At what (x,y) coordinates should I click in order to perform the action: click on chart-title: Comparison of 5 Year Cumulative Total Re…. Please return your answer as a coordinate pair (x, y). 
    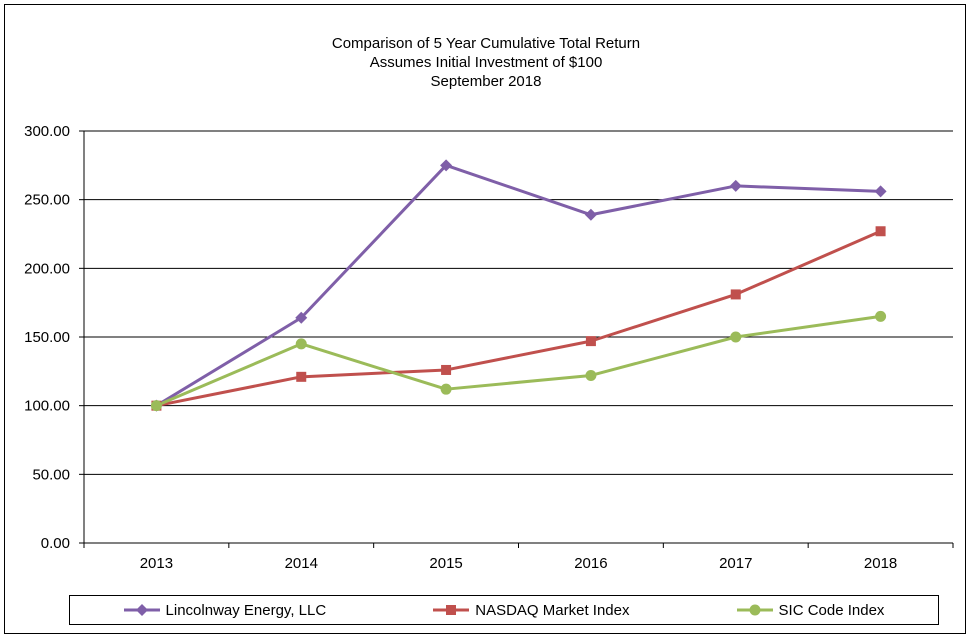
    Looking at the image, I should click on (486, 43).